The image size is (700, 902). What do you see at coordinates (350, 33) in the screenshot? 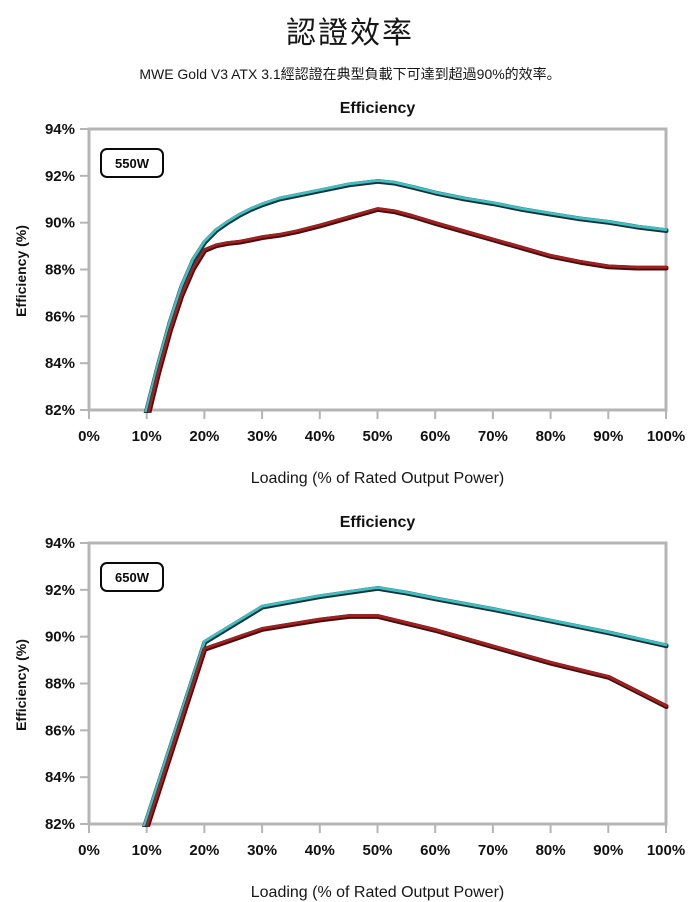
I see `page-title: 認證效率` at bounding box center [350, 33].